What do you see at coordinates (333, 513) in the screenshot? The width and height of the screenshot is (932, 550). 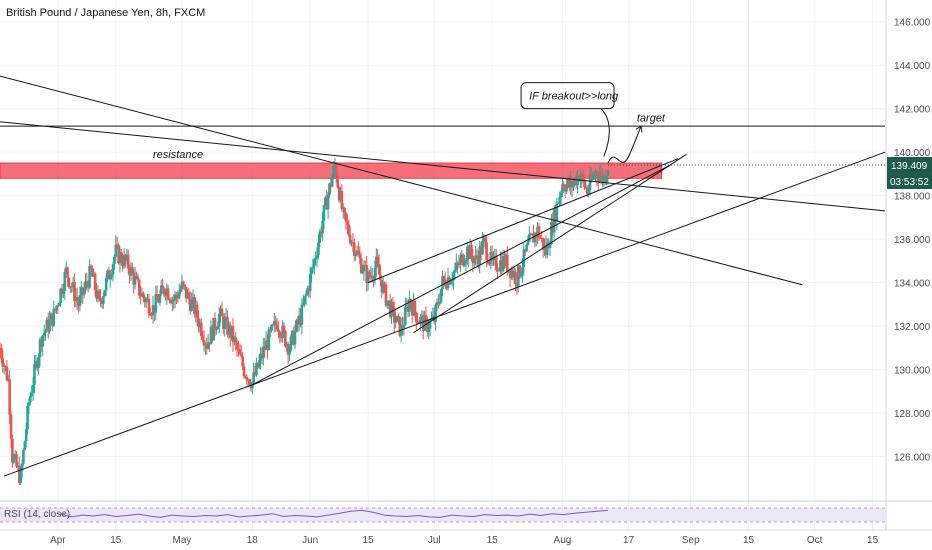 I see `rsi-line` at bounding box center [333, 513].